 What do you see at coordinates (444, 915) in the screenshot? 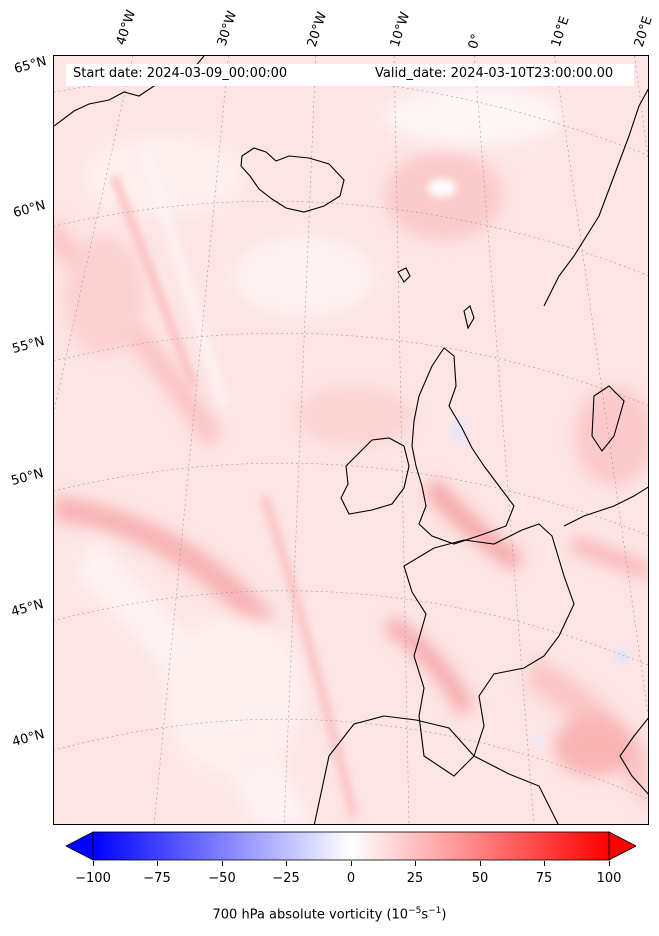
I see `colorbar-label-close: )` at bounding box center [444, 915].